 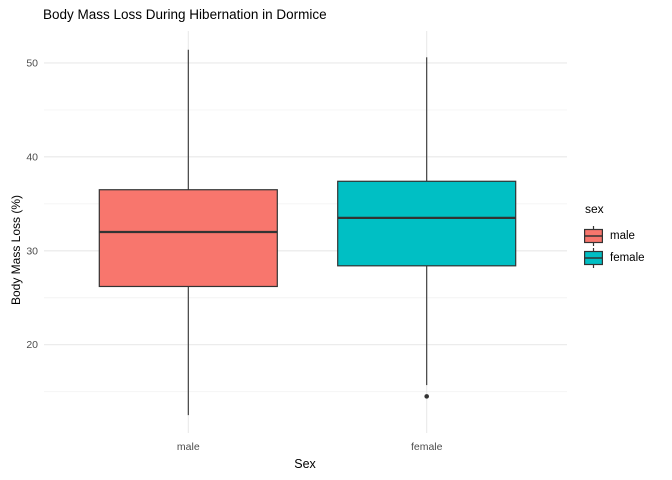 I want to click on y-tick-label: 40, so click(x=32, y=157).